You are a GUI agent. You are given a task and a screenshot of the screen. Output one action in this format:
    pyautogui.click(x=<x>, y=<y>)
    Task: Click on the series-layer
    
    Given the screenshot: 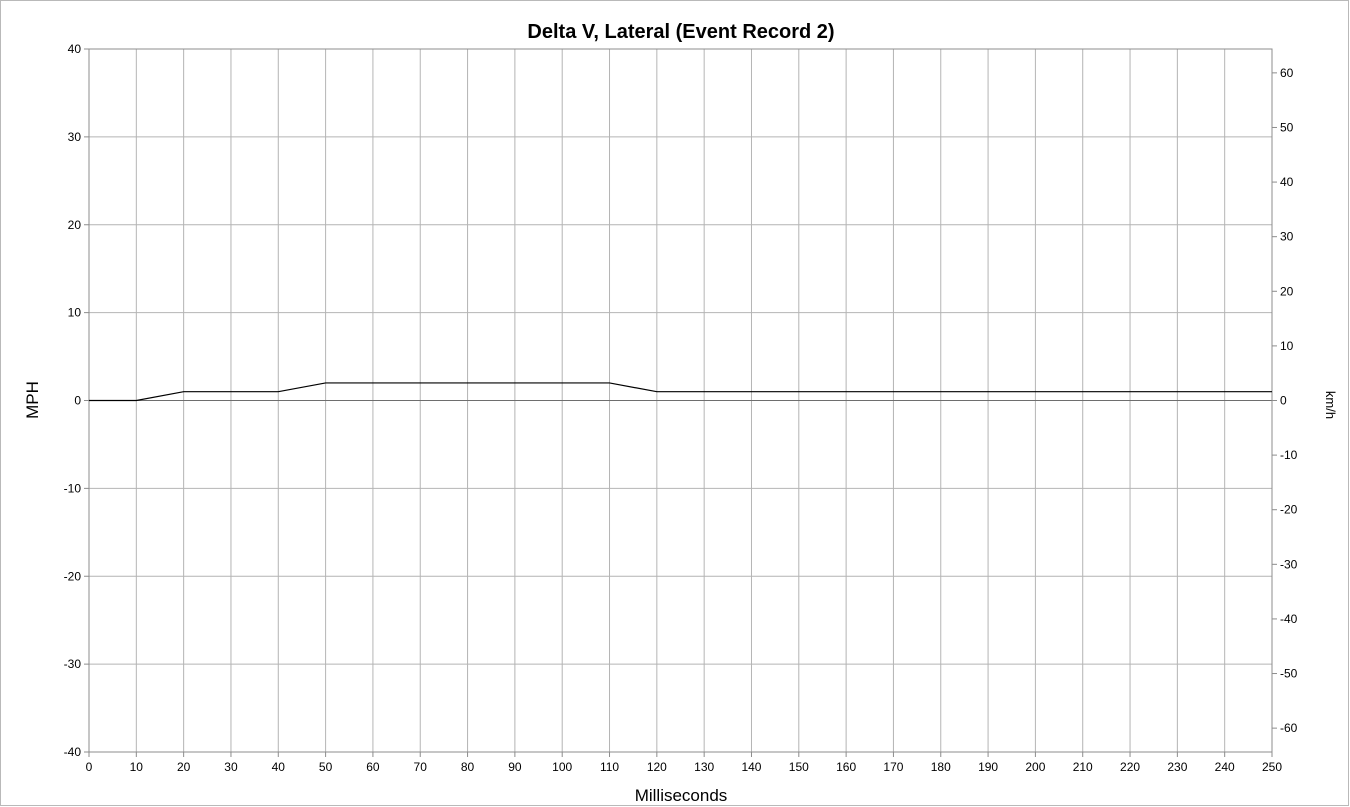 What is the action you would take?
    pyautogui.click(x=680, y=392)
    